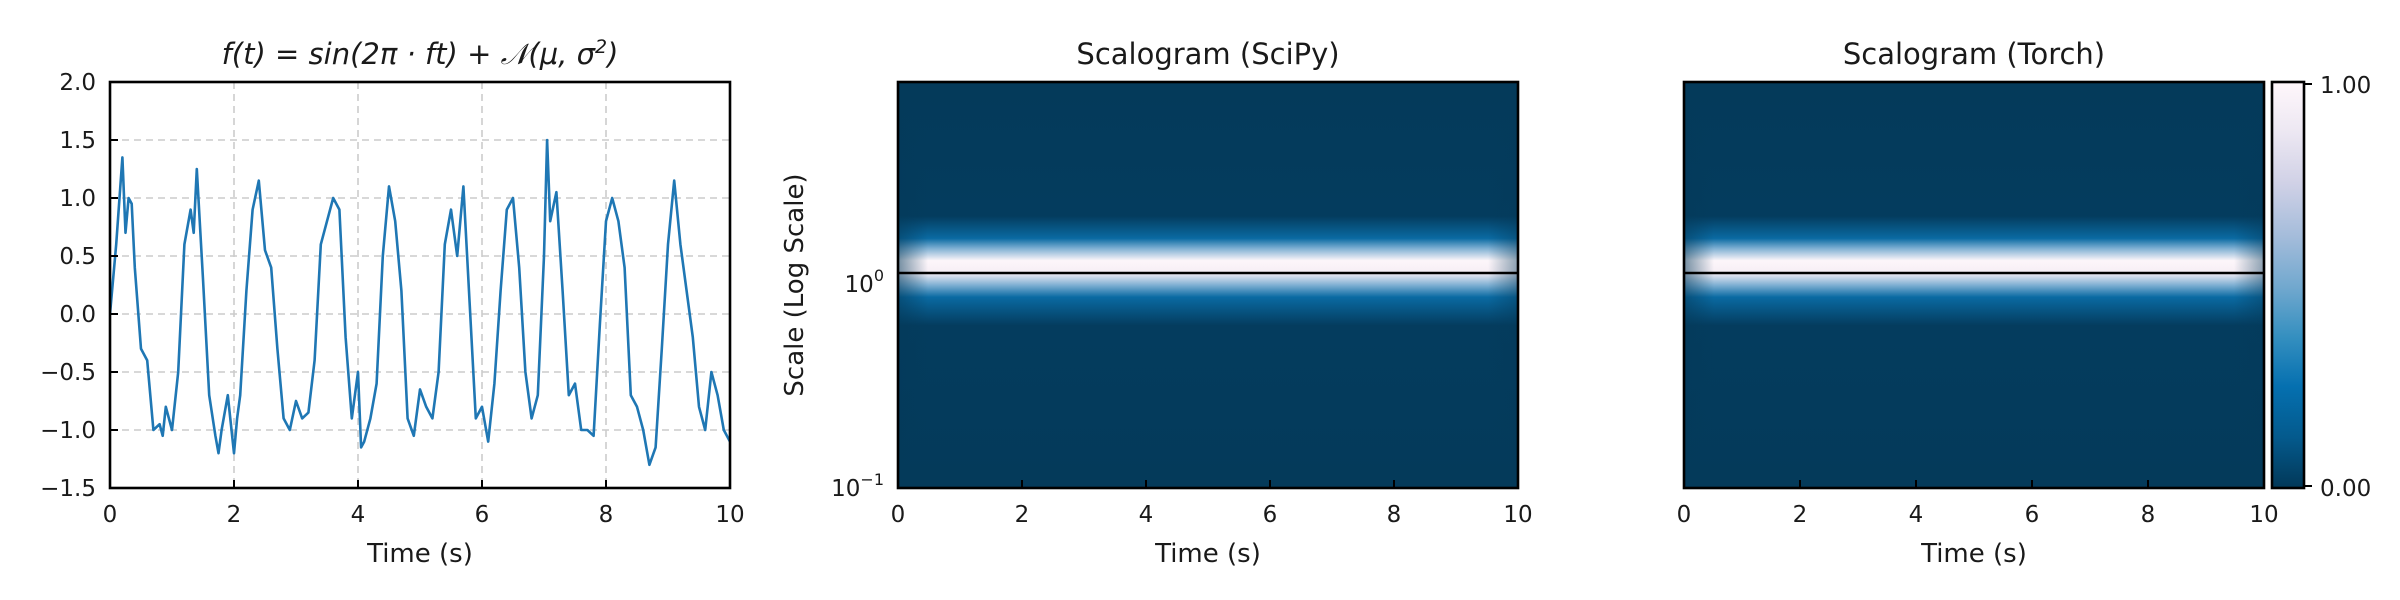 The image size is (2400, 600). What do you see at coordinates (1973, 554) in the screenshot?
I see `torch-x-axis-label: Time (s)` at bounding box center [1973, 554].